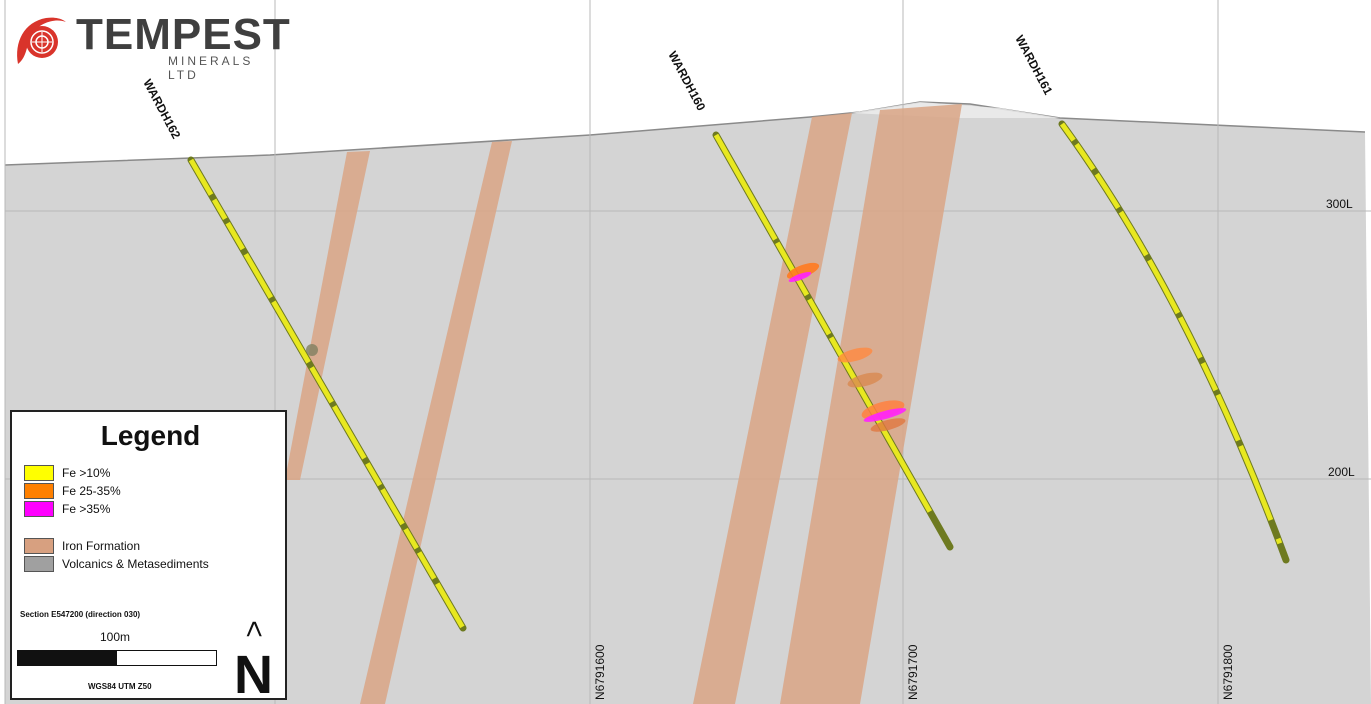 This screenshot has width=1371, height=704. I want to click on legend-item-fe-10: Fe >10%, so click(67, 473).